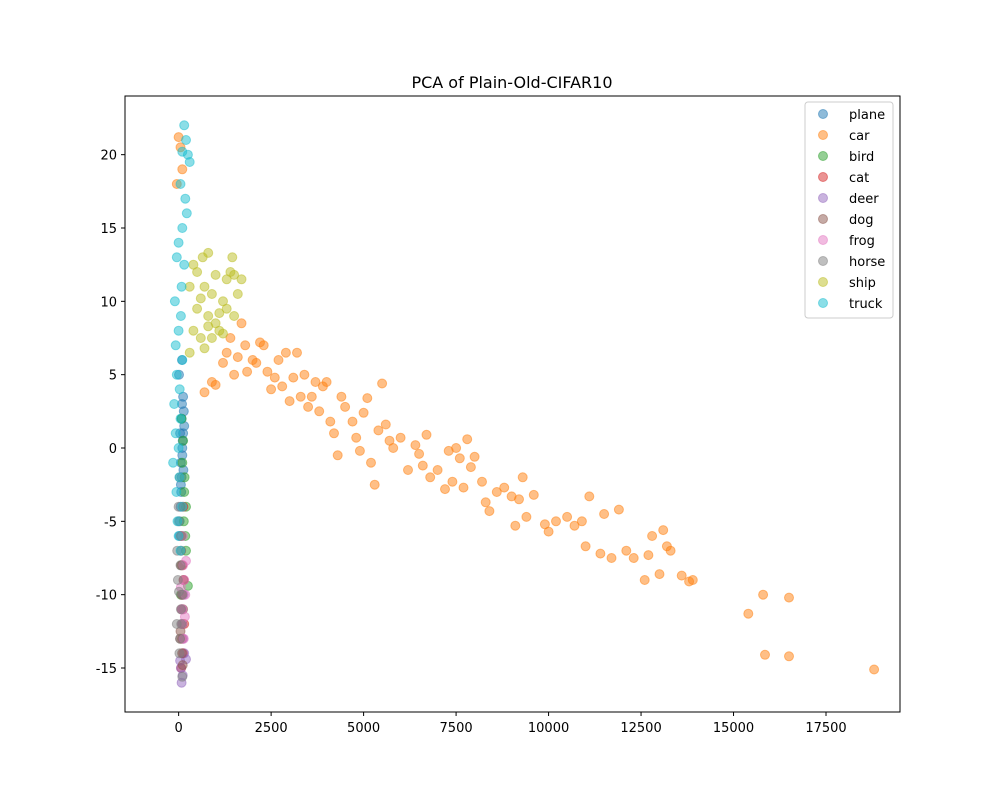 The height and width of the screenshot is (805, 1000). Describe the element at coordinates (866, 304) in the screenshot. I see `legend-label-truck: truck` at that location.